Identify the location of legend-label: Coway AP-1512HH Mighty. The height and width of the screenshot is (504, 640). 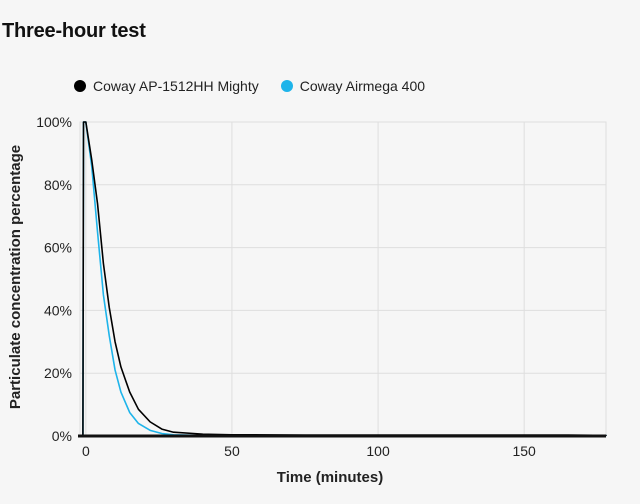
(176, 86).